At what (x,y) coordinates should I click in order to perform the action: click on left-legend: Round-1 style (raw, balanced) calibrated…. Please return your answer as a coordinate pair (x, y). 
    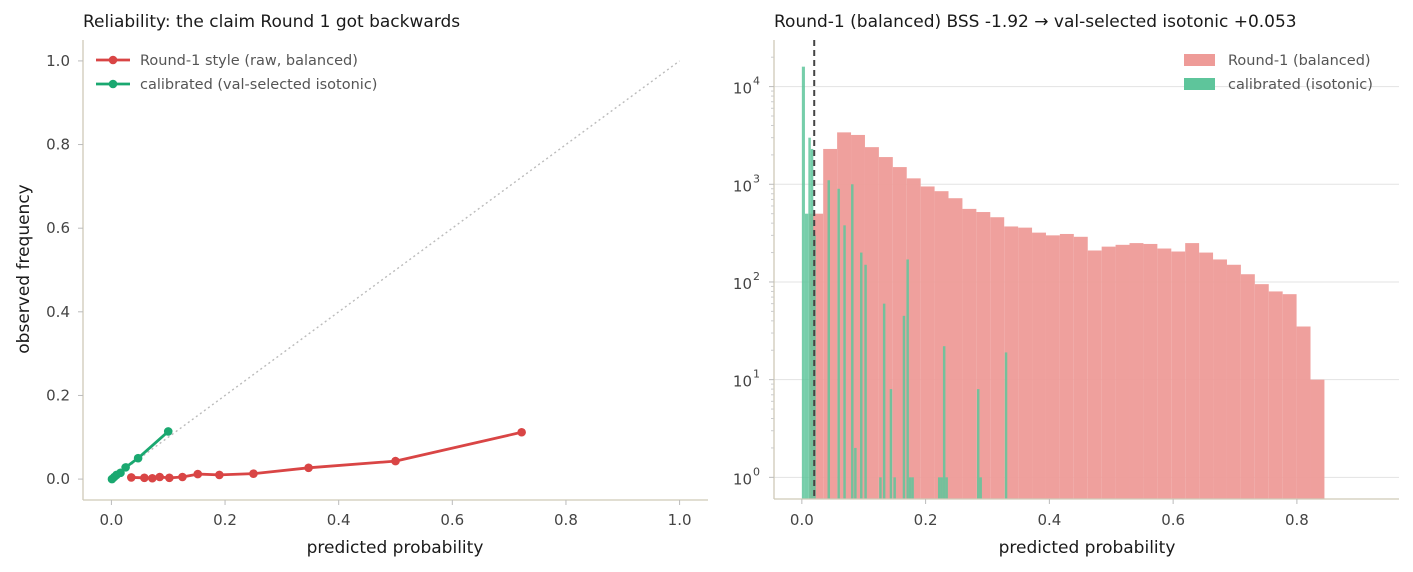
    Looking at the image, I should click on (236, 73).